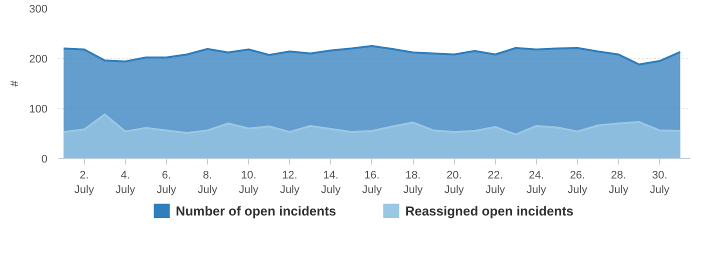 The width and height of the screenshot is (709, 269). Describe the element at coordinates (413, 183) in the screenshot. I see `x-tick-label: 18. July` at that location.